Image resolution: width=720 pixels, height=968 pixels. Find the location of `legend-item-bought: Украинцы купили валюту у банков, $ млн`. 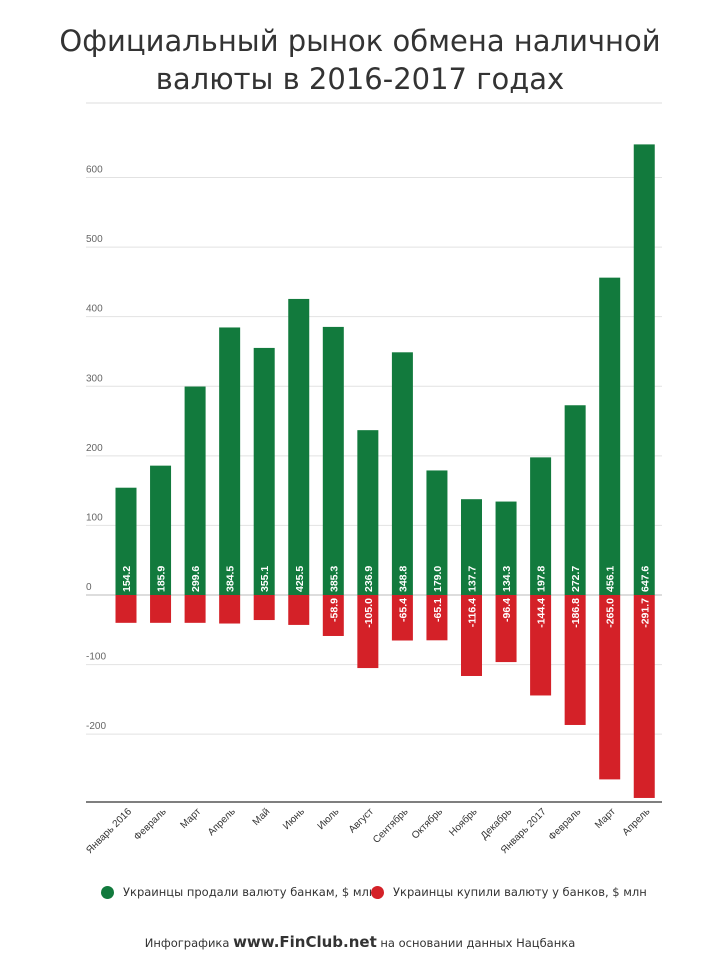

legend-item-bought: Украинцы купили валюту у банков, $ млн is located at coordinates (509, 892).